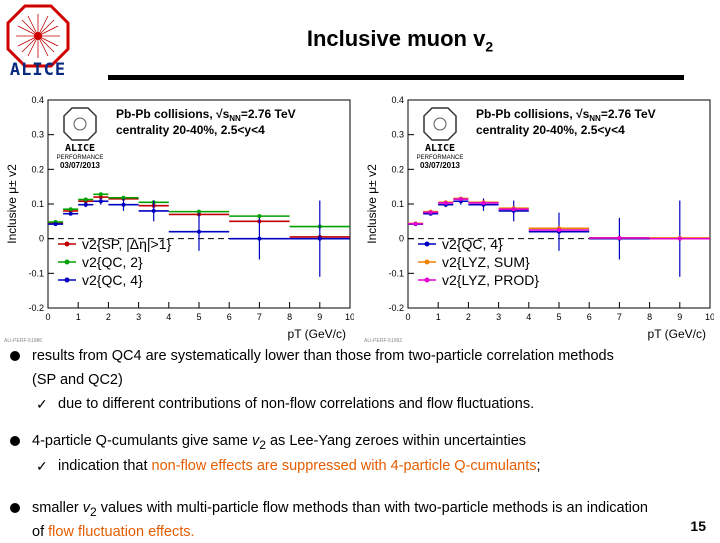 This screenshot has width=720, height=543. Describe the element at coordinates (23, 341) in the screenshot. I see `plot-footnote: ALI-PERF-51986` at that location.